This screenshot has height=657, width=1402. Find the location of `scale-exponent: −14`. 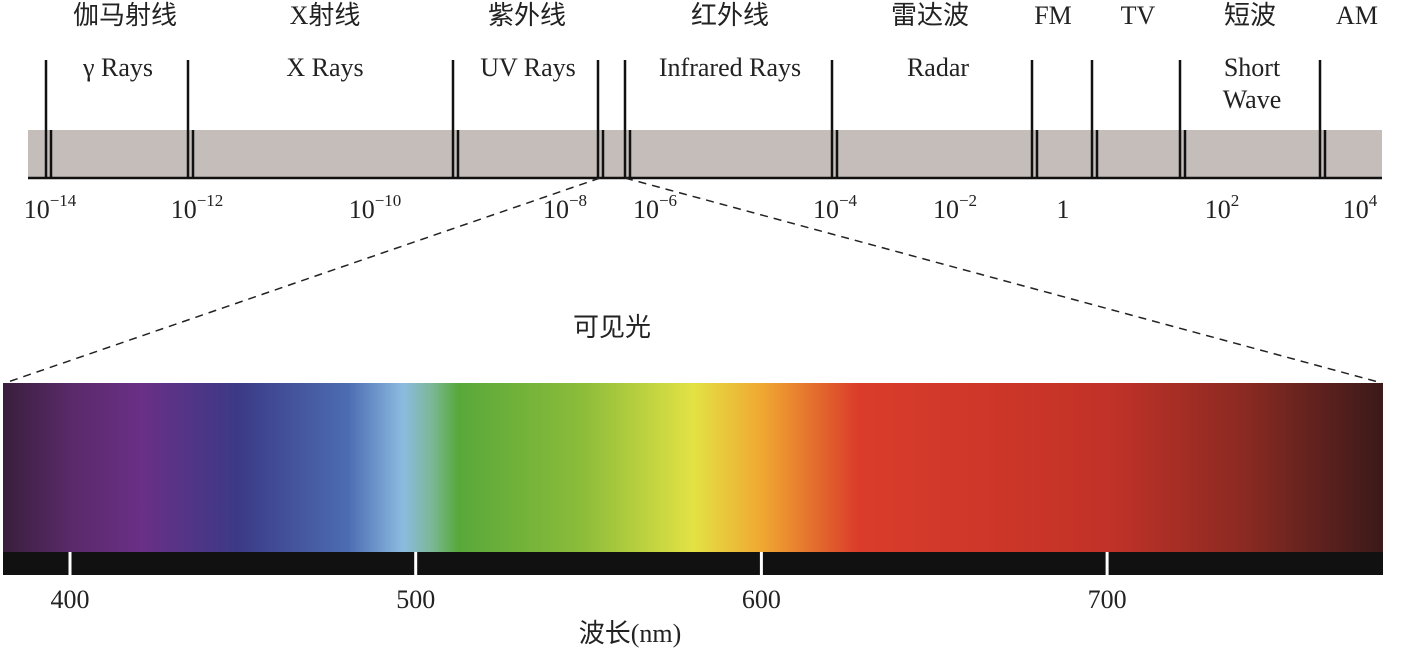

scale-exponent: −14 is located at coordinates (63, 200).